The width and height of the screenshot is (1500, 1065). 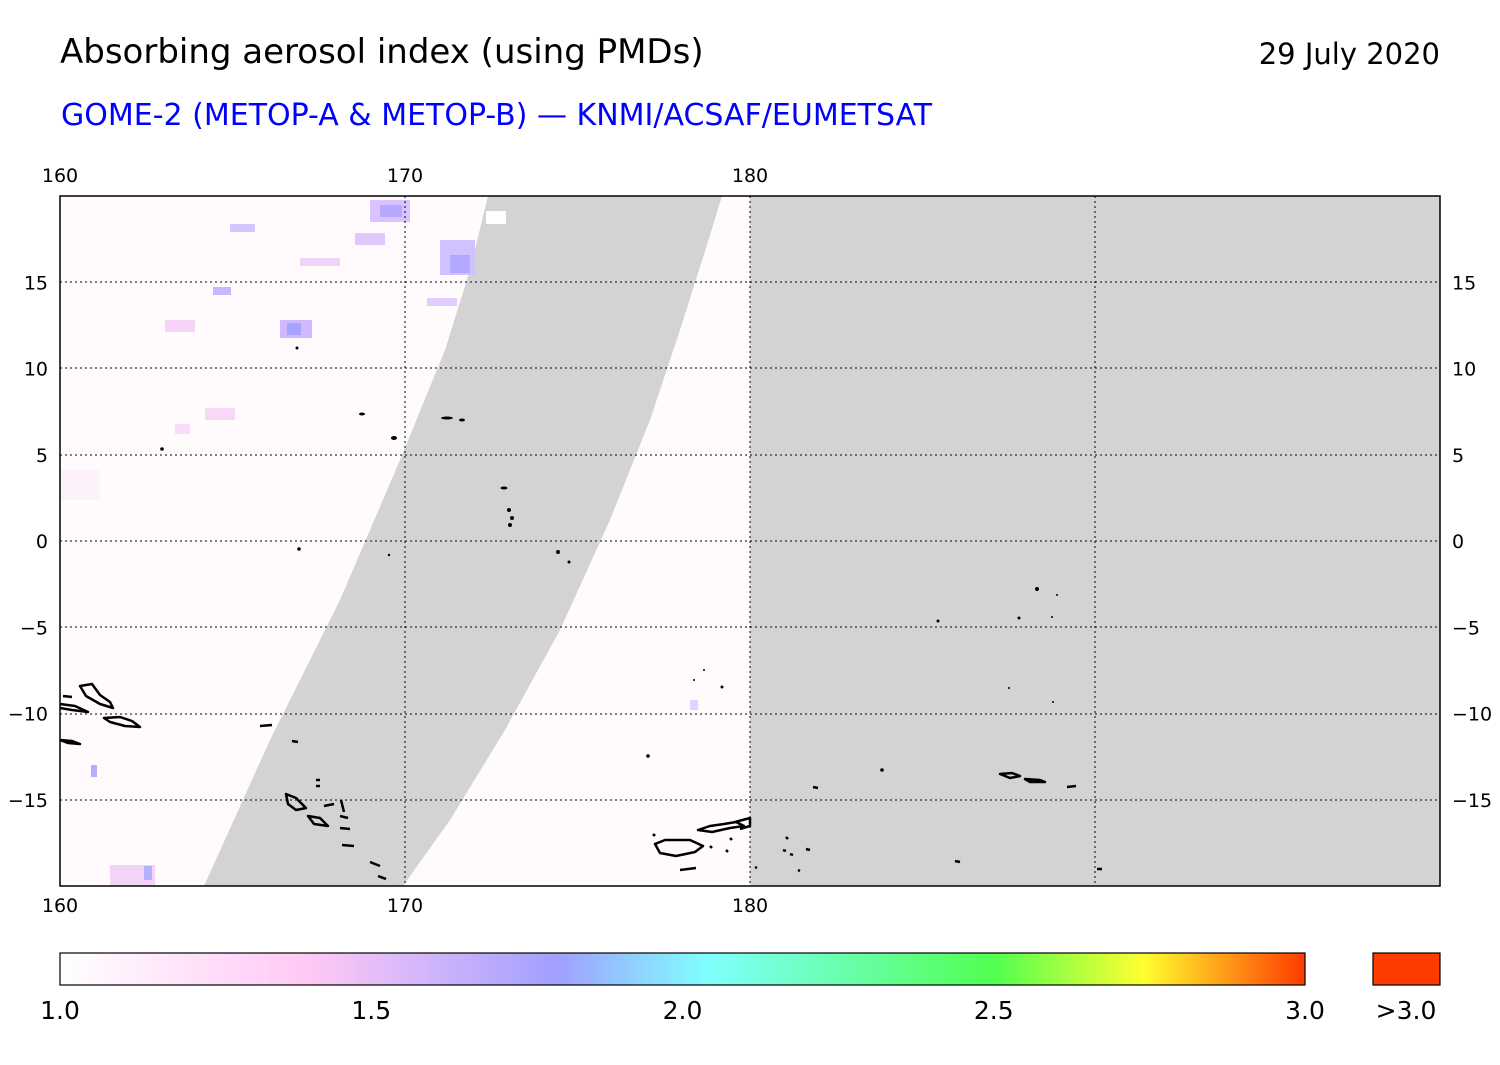 I want to click on lon-labels-top: 160 170 180, so click(x=405, y=176).